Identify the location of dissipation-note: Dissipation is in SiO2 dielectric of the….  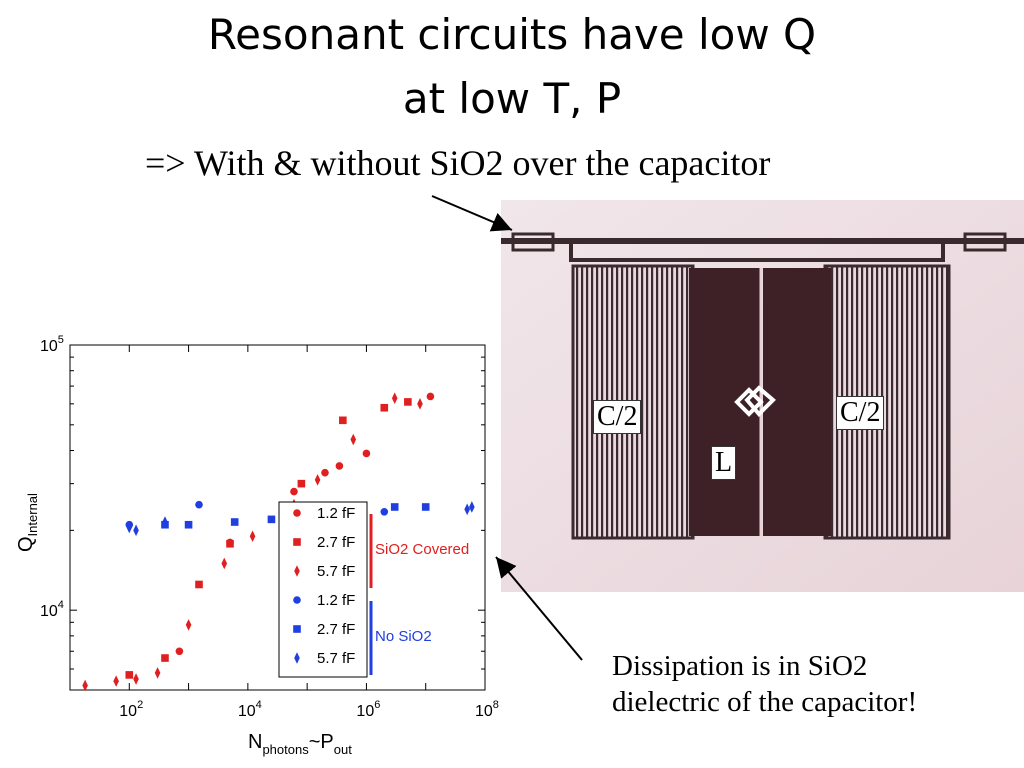
(764, 684).